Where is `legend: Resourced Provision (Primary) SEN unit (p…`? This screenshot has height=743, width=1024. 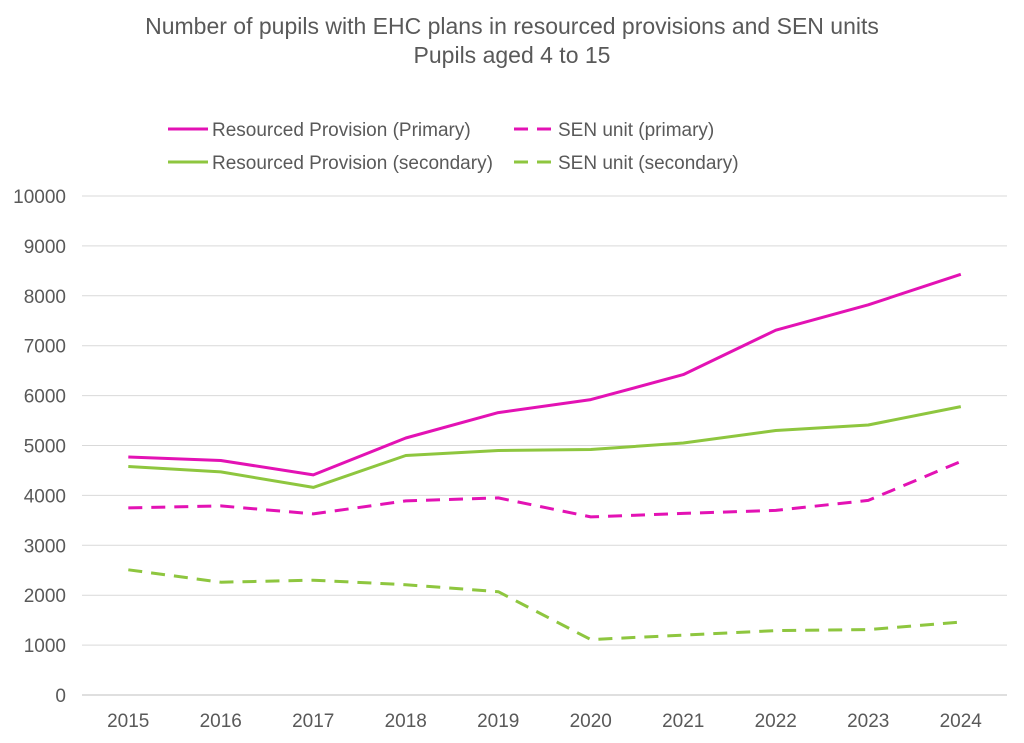
legend: Resourced Provision (Primary) SEN unit (p… is located at coordinates (453, 147).